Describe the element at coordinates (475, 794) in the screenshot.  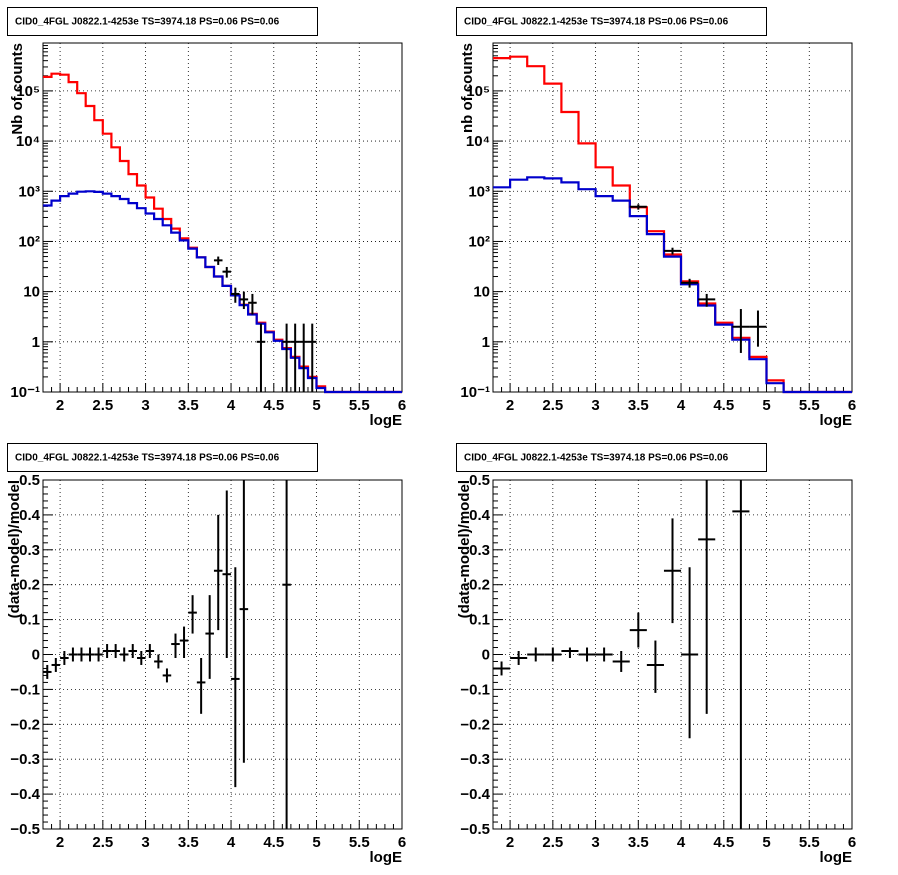
I see `y-tick-label: −0.4` at that location.